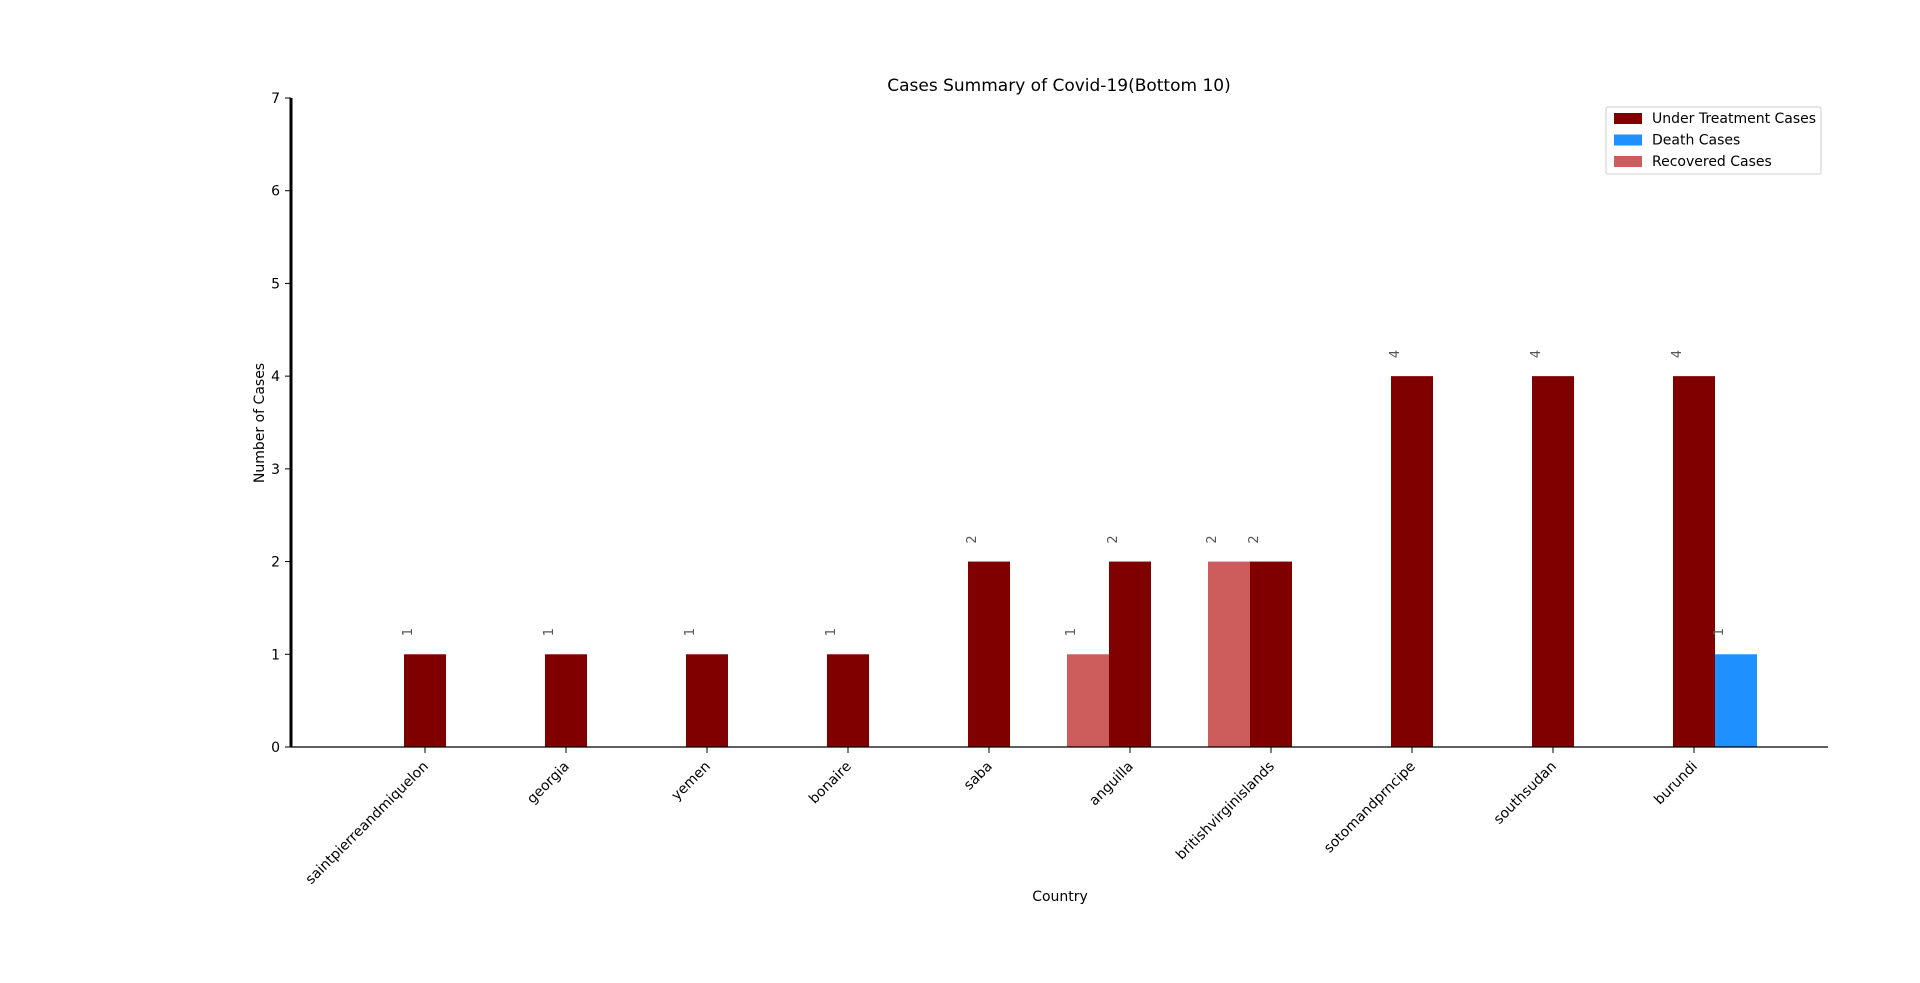 This screenshot has height=983, width=1920. What do you see at coordinates (275, 192) in the screenshot?
I see `y-tick-label: 6` at bounding box center [275, 192].